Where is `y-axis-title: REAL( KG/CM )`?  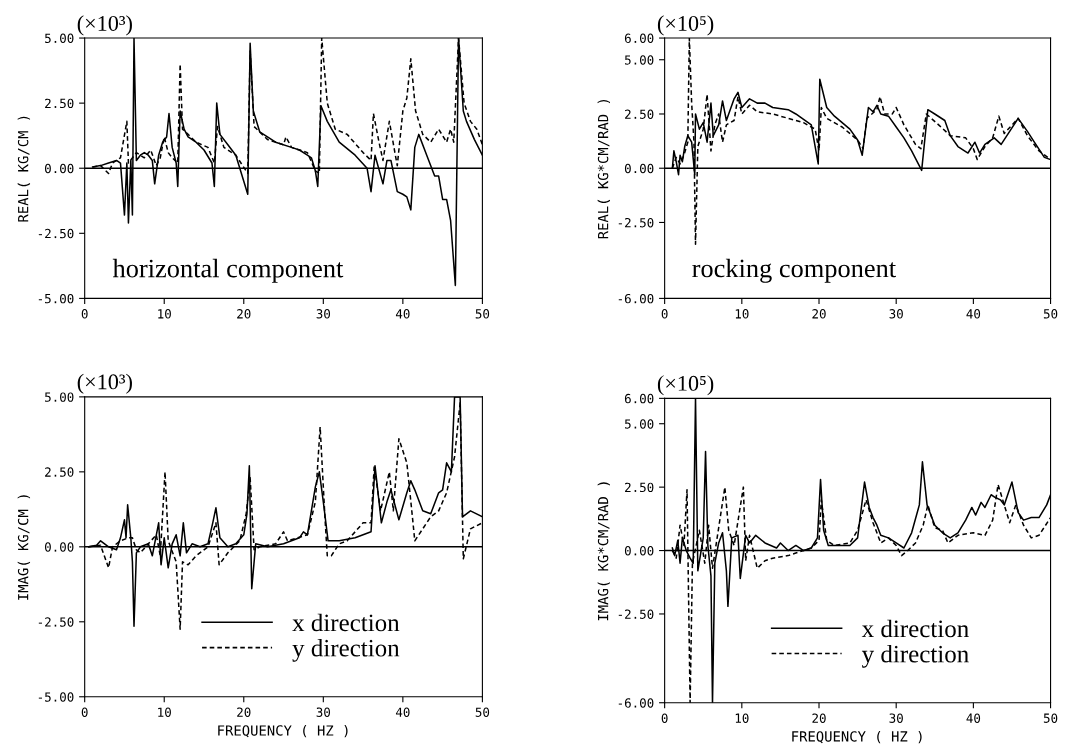 y-axis-title: REAL( KG/CM ) is located at coordinates (24, 169).